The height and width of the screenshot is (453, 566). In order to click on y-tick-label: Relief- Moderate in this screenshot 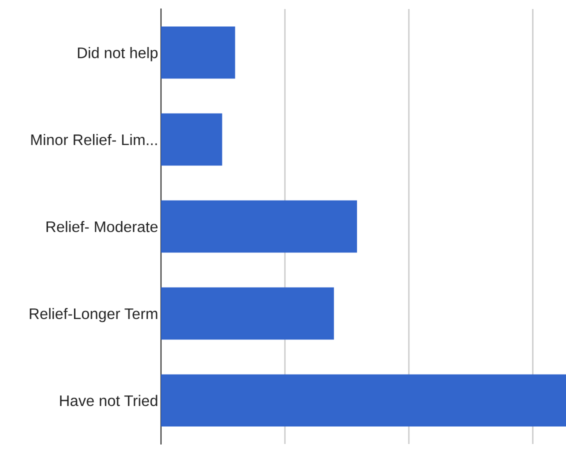, I will do `click(102, 226)`.